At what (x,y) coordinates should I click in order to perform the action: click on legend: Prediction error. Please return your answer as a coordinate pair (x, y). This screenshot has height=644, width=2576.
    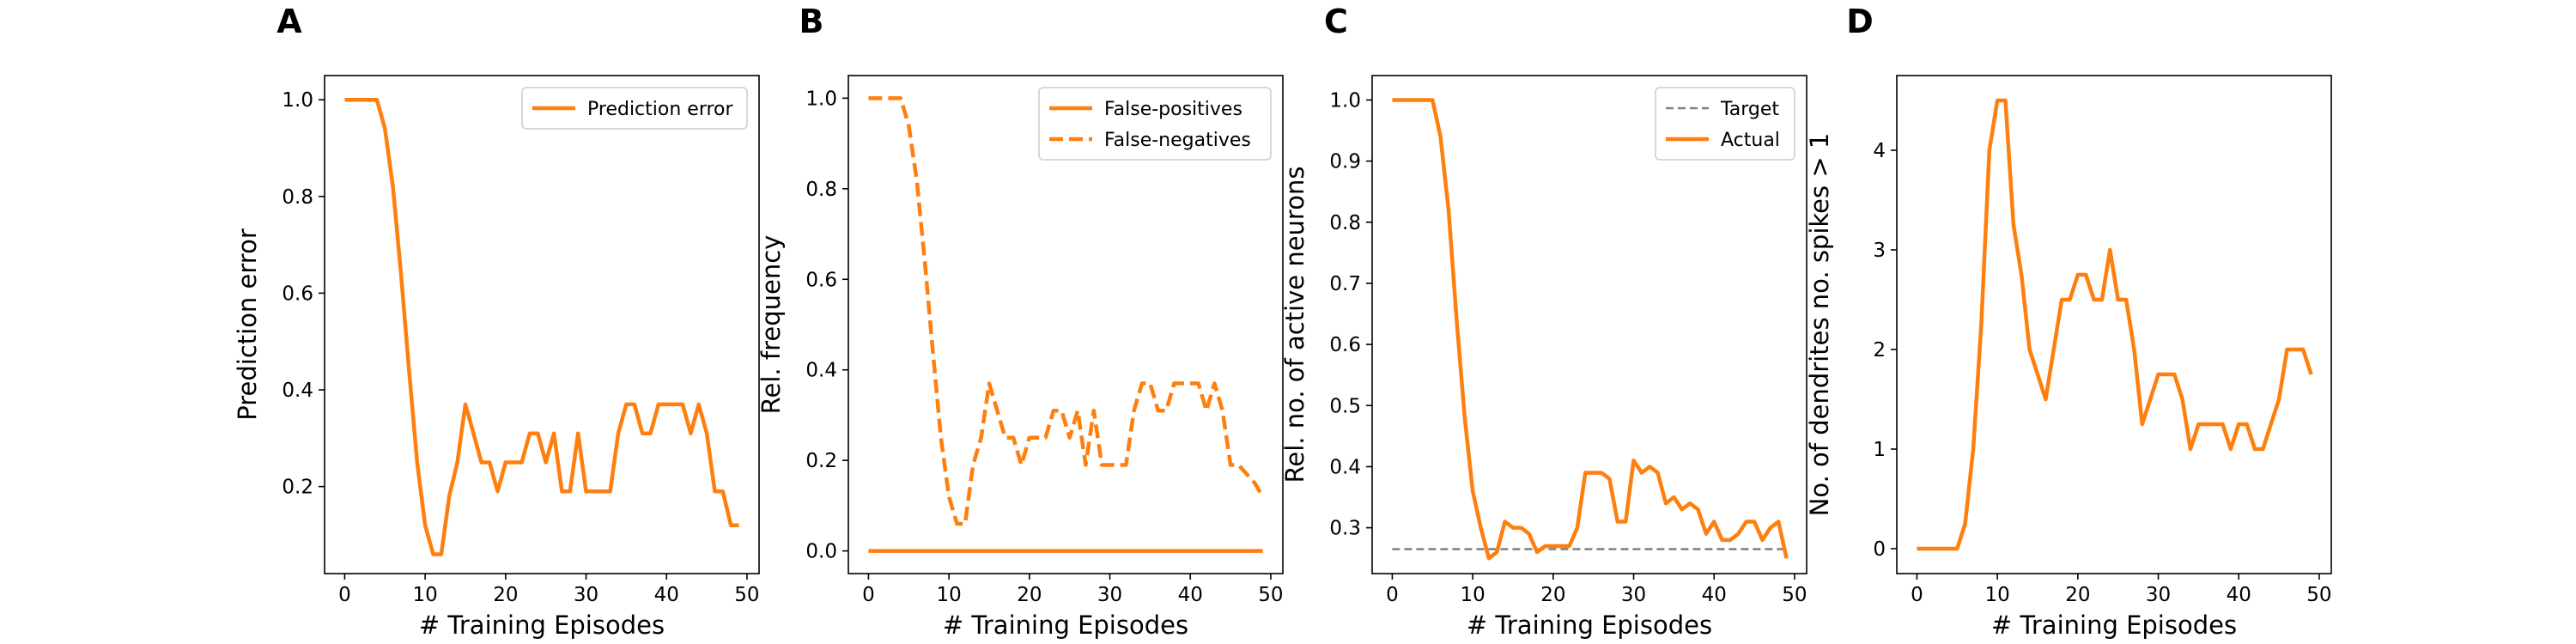
    Looking at the image, I should click on (634, 109).